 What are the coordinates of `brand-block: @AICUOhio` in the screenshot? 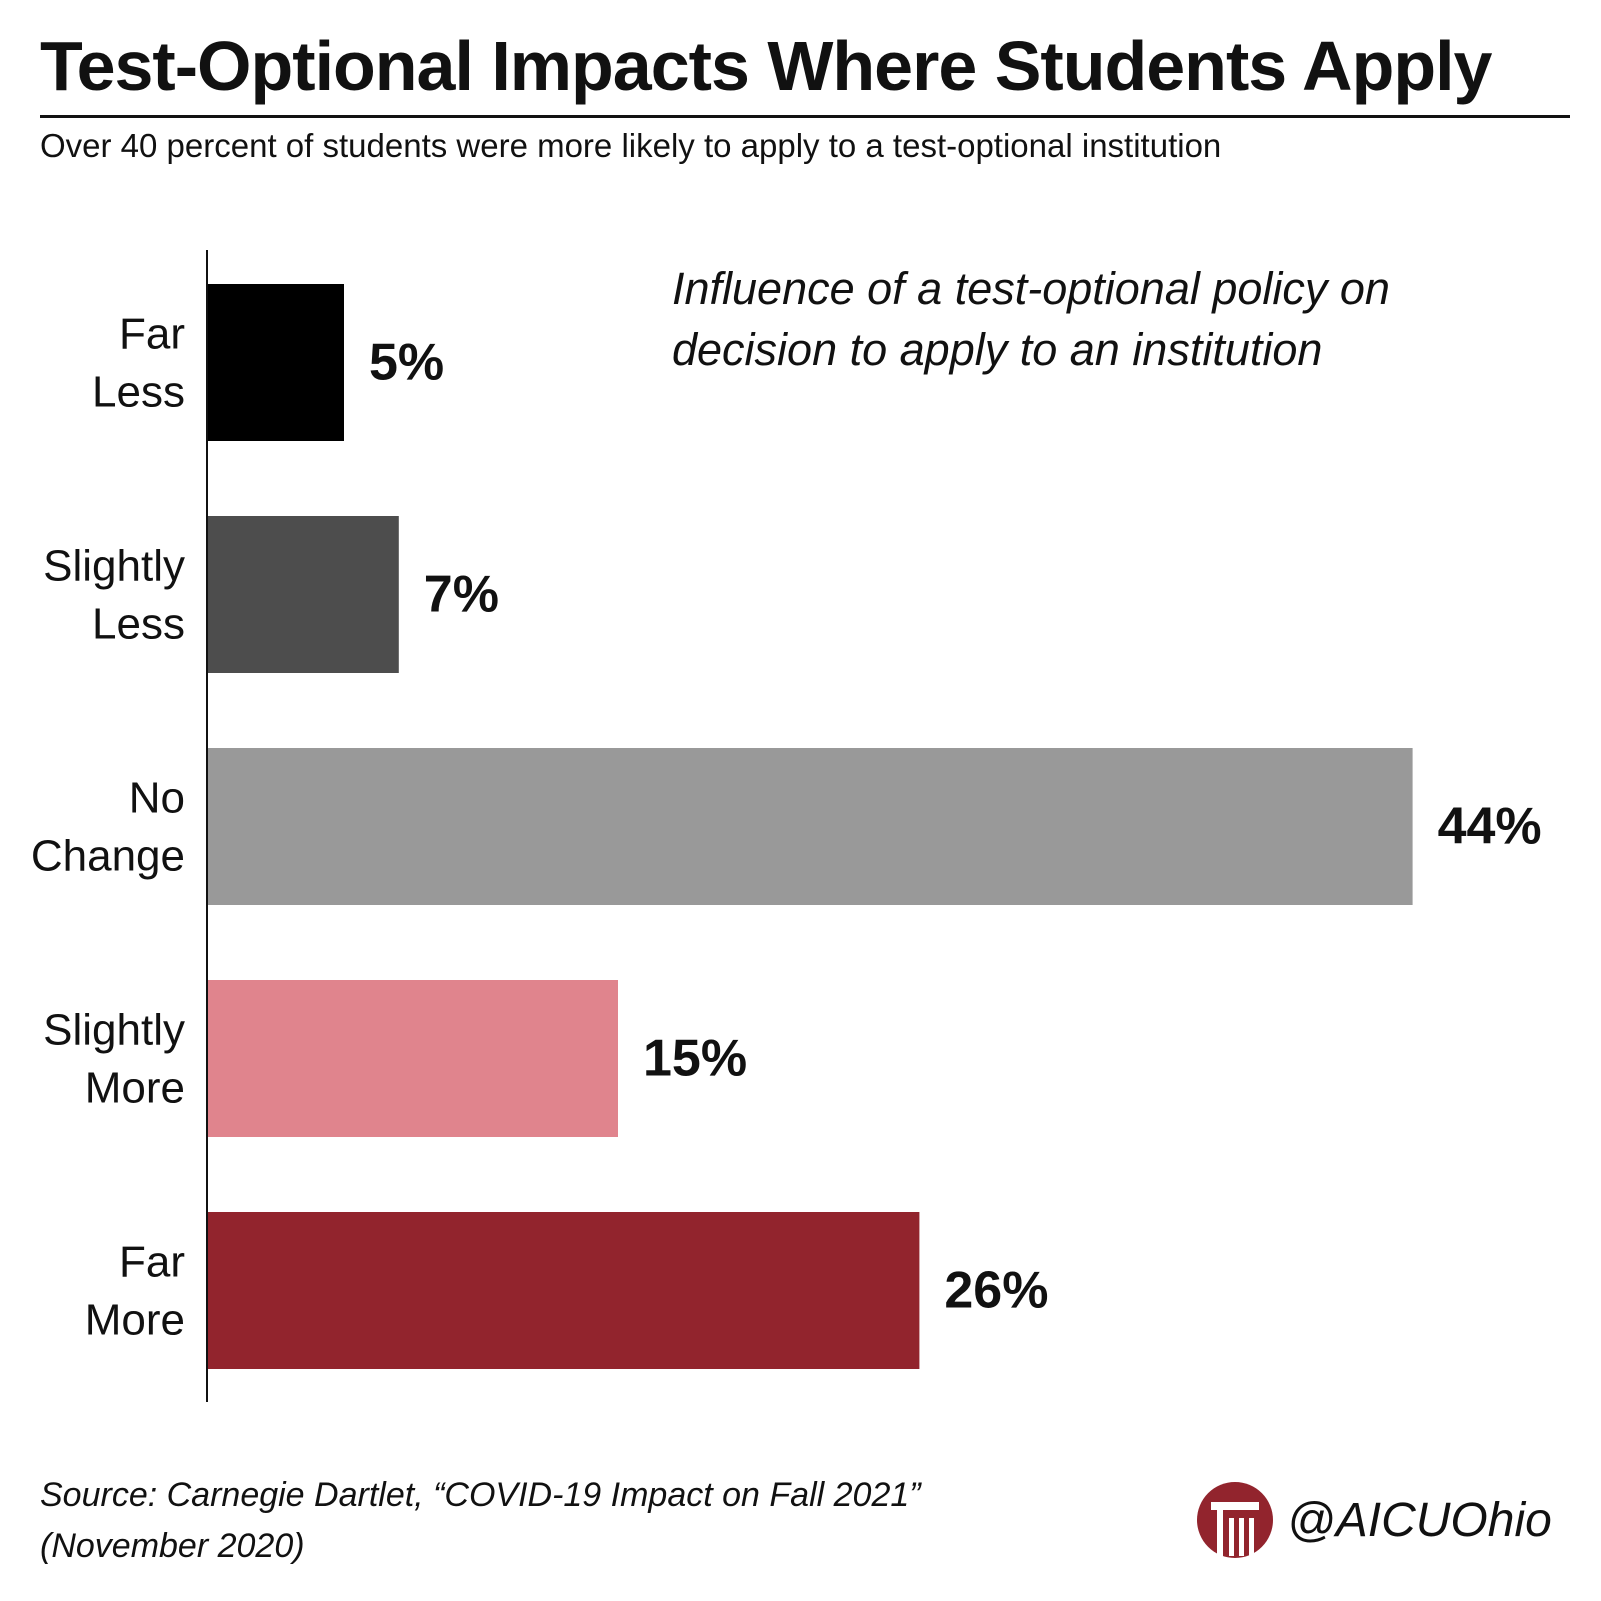 It's located at (1373, 1520).